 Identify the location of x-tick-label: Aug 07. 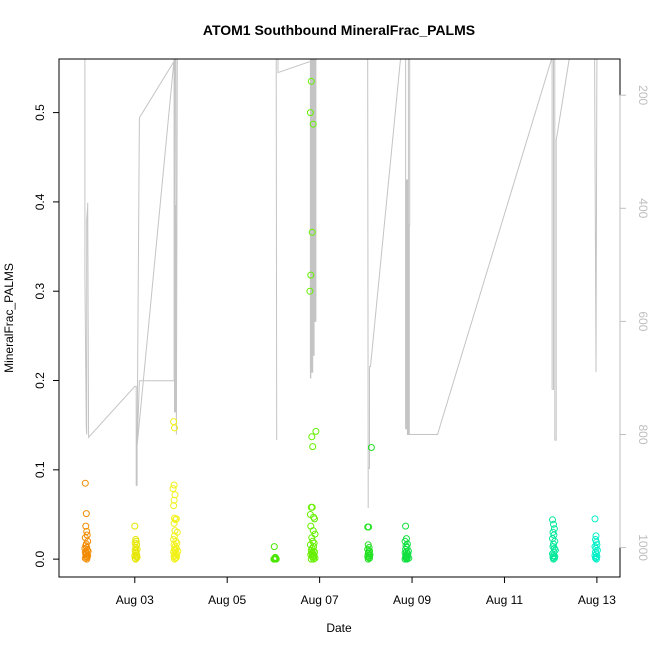
(320, 600).